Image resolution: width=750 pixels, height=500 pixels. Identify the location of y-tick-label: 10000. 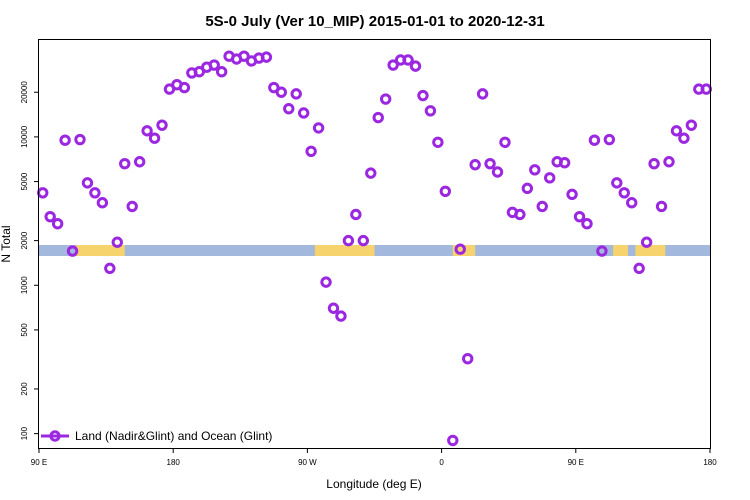
(24, 136).